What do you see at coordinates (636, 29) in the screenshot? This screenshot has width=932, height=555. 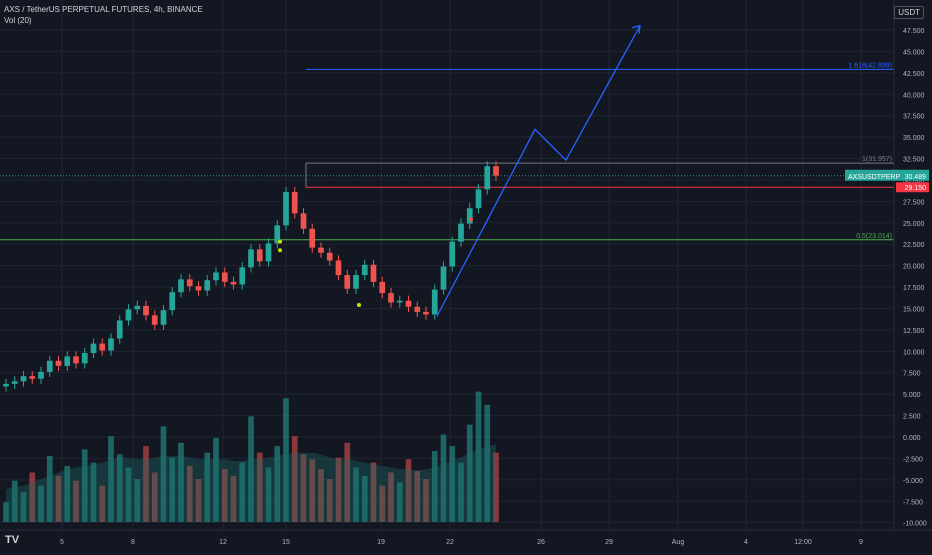 I see `projection-arrowhead` at bounding box center [636, 29].